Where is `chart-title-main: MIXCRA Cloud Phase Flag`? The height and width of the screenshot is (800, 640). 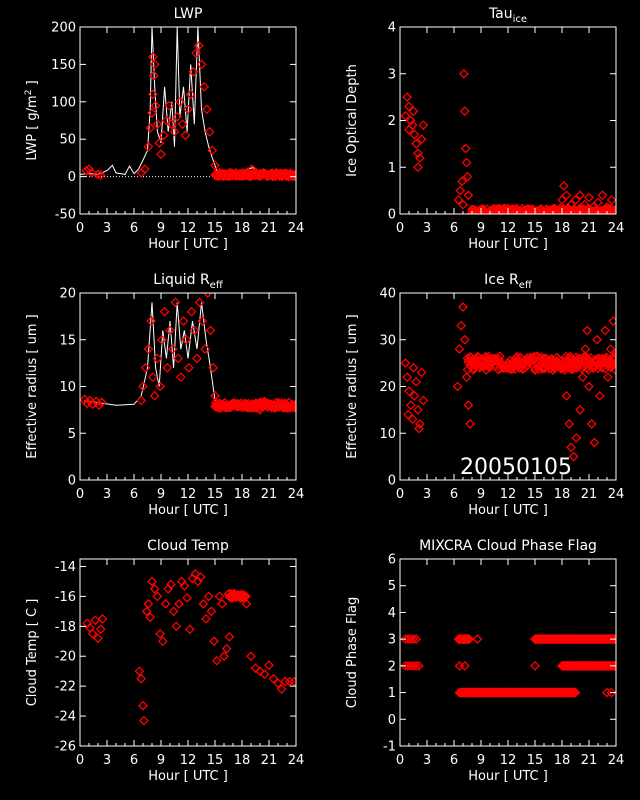 chart-title-main: MIXCRA Cloud Phase Flag is located at coordinates (508, 546).